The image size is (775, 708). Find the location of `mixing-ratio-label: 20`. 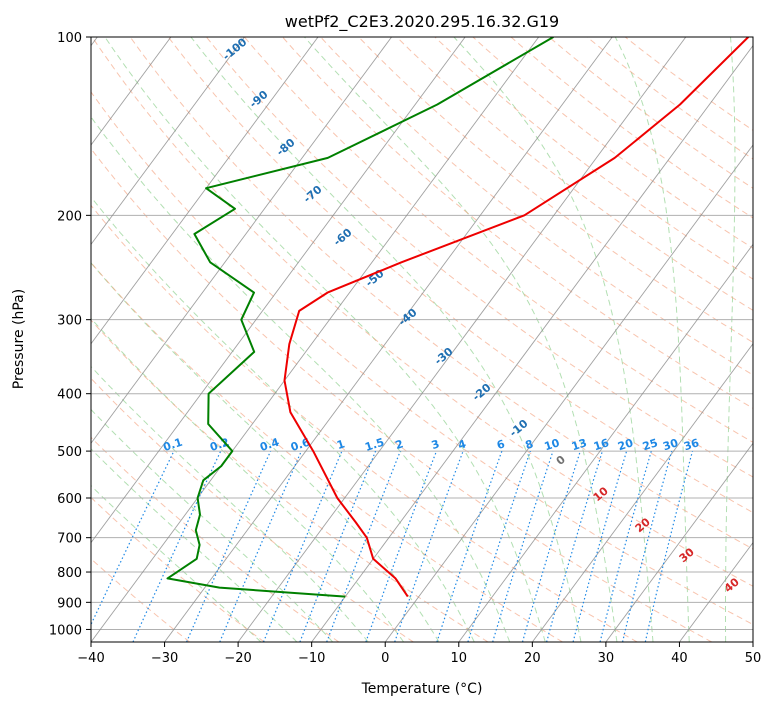

mixing-ratio-label: 20 is located at coordinates (625, 444).